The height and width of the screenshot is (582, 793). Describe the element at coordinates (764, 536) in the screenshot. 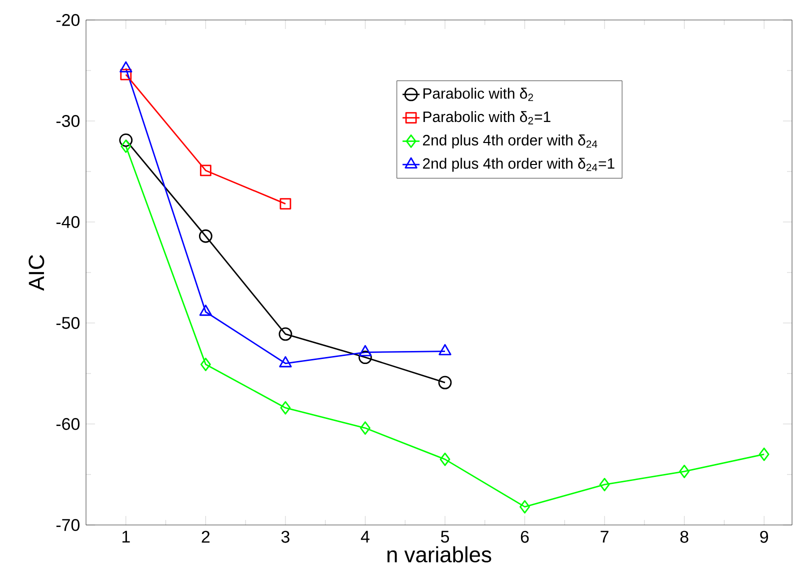

I see `x-tick-label: 9` at that location.